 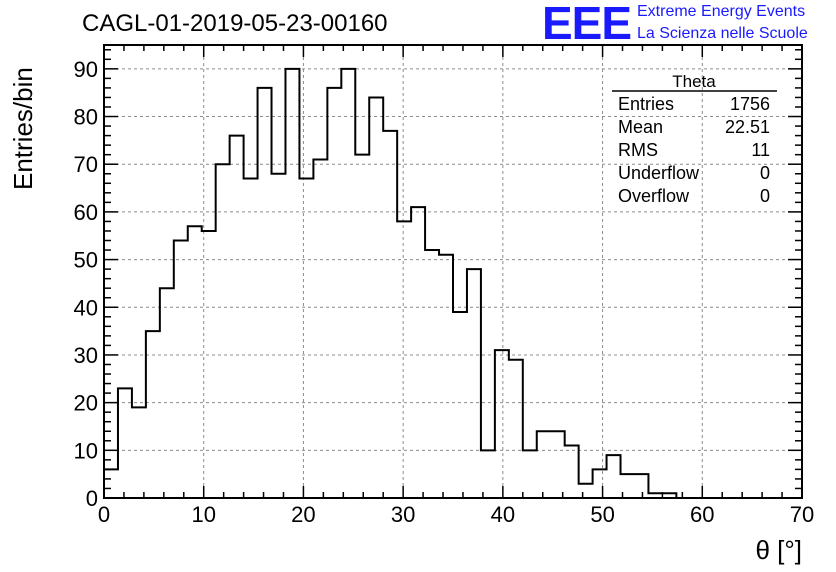 I want to click on logo-subtitle-1: Extreme Energy Events, so click(x=721, y=11).